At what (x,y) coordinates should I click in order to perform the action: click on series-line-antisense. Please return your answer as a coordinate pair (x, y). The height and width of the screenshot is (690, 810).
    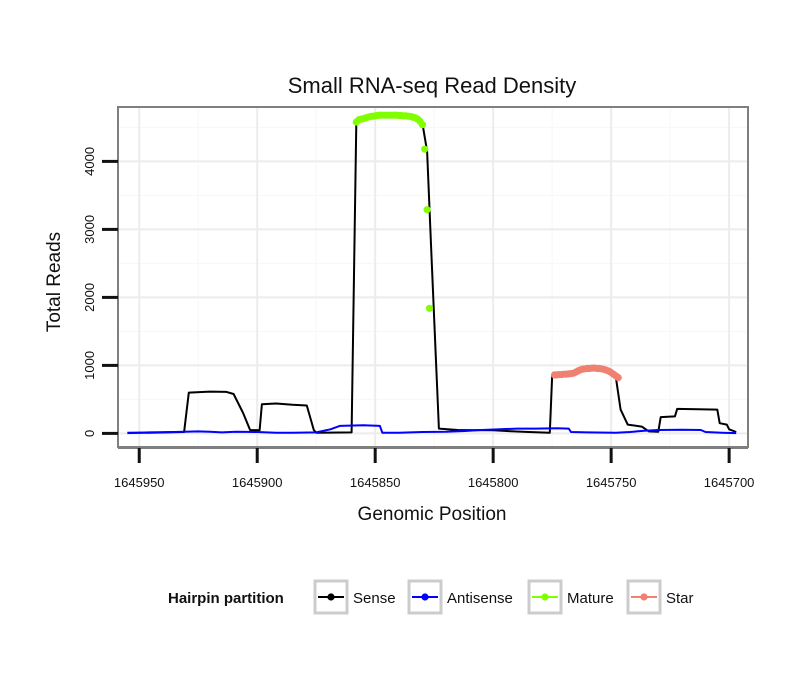
    Looking at the image, I should click on (432, 429).